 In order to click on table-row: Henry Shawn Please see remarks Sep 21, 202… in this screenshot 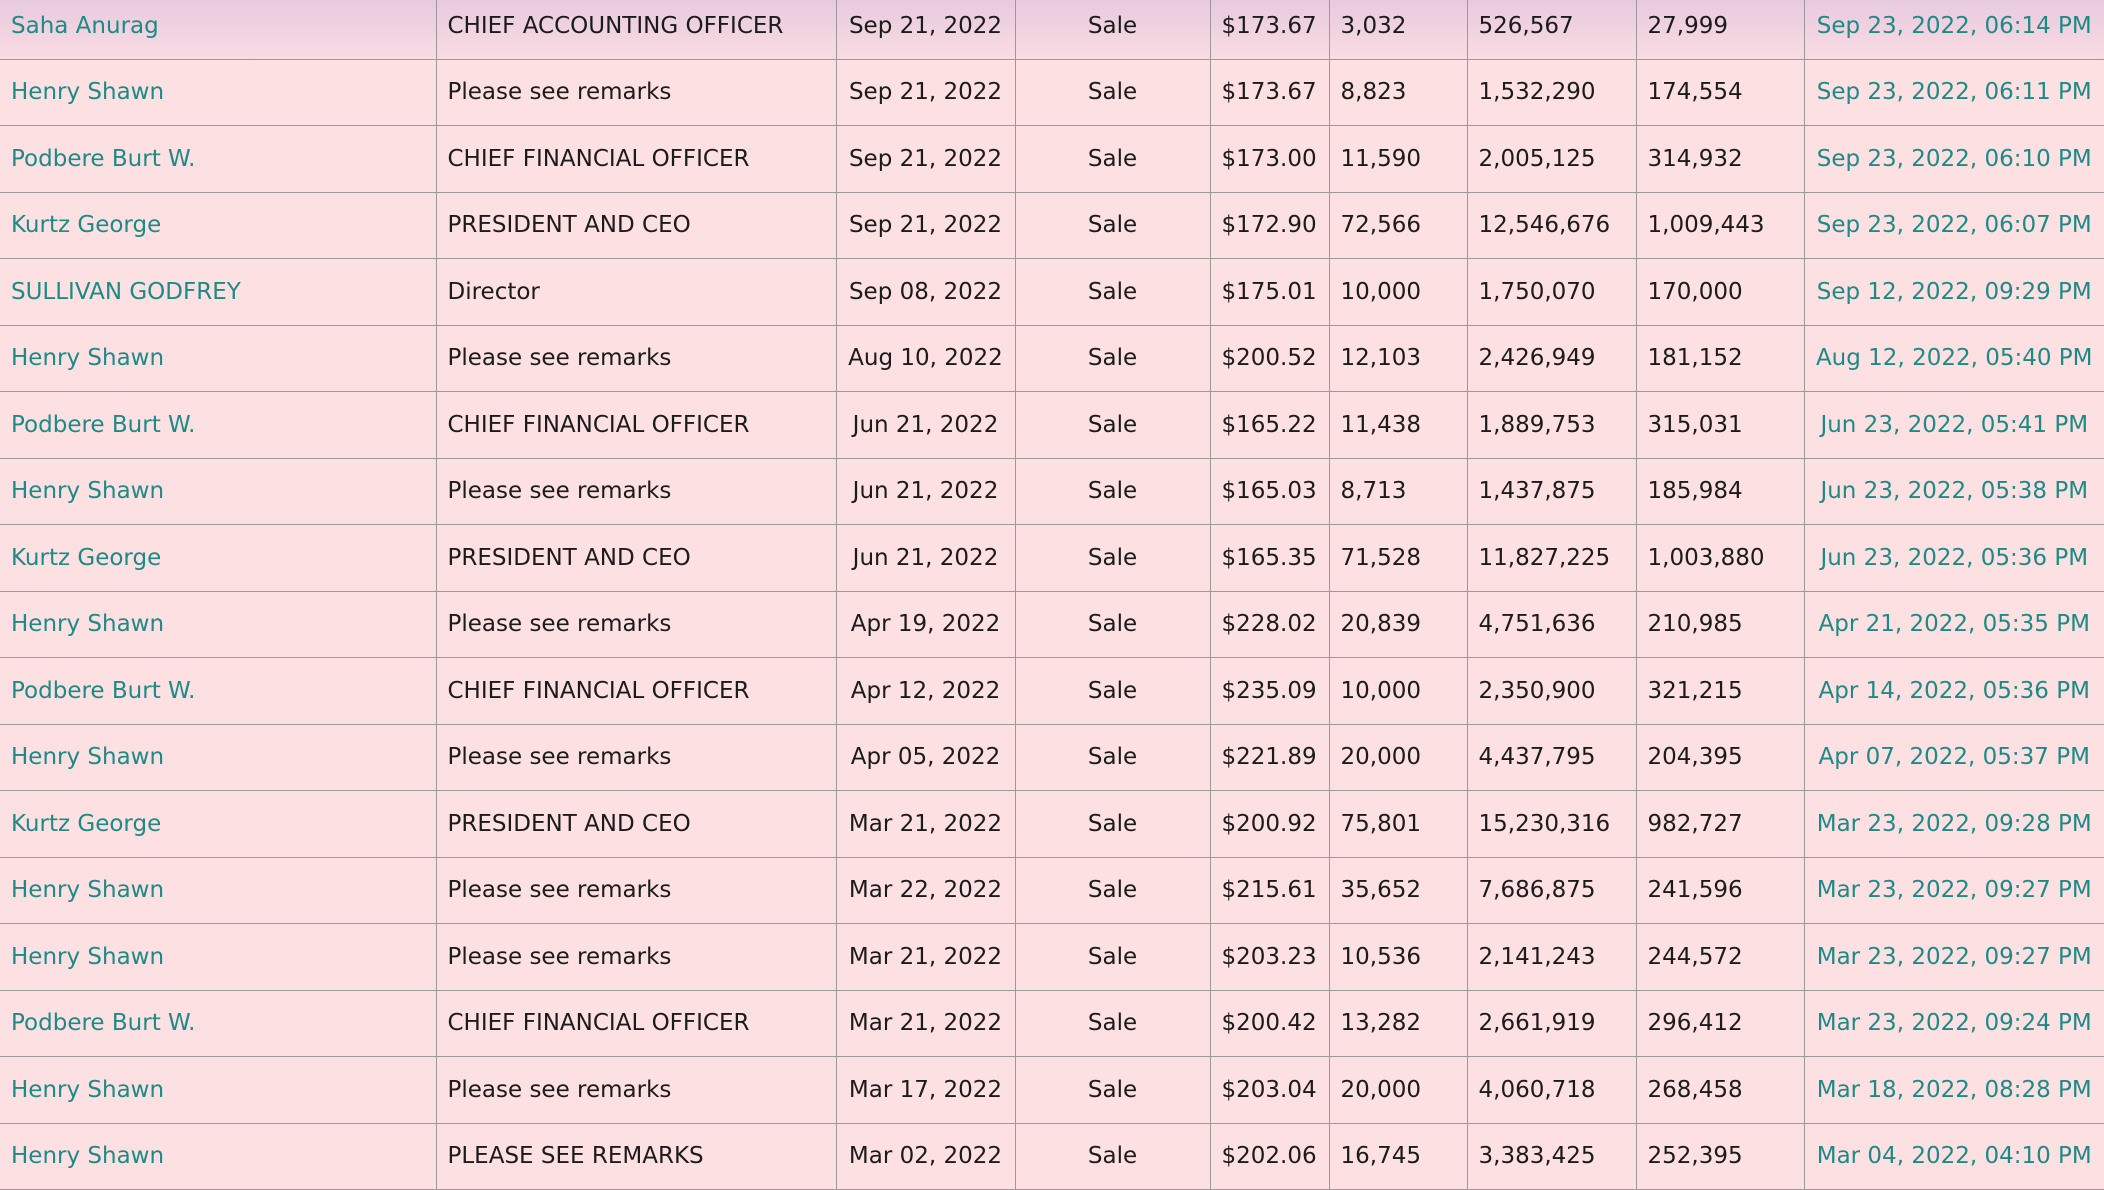, I will do `click(1052, 92)`.